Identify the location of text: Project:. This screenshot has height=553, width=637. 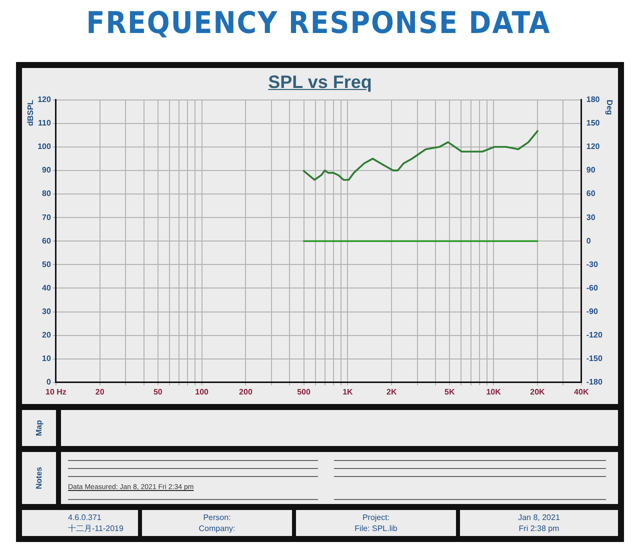
(376, 517).